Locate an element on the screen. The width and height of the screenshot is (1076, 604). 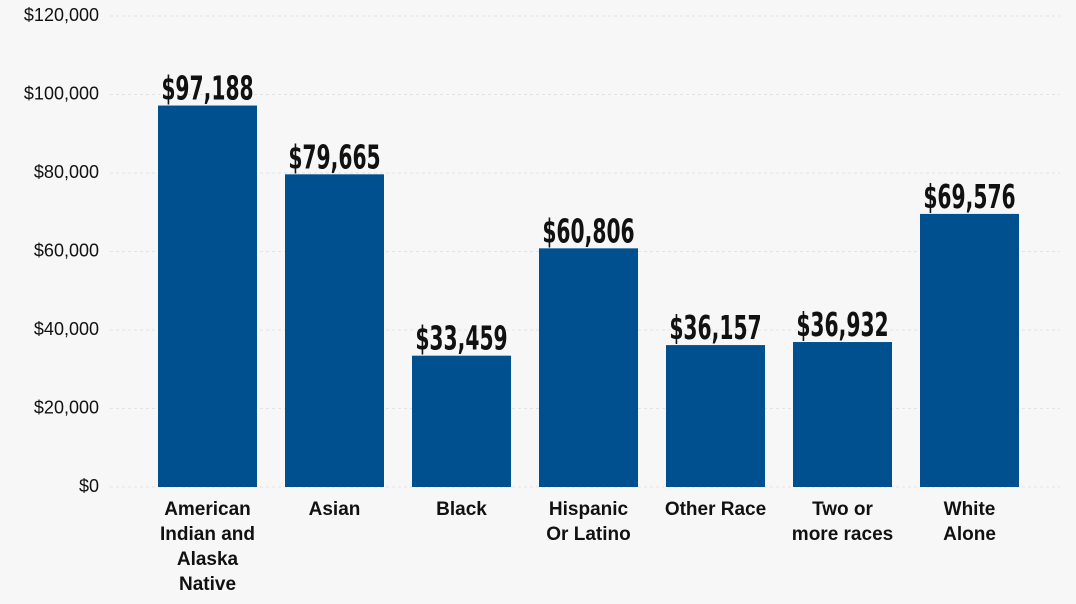
data-label: $36,932 is located at coordinates (842, 325).